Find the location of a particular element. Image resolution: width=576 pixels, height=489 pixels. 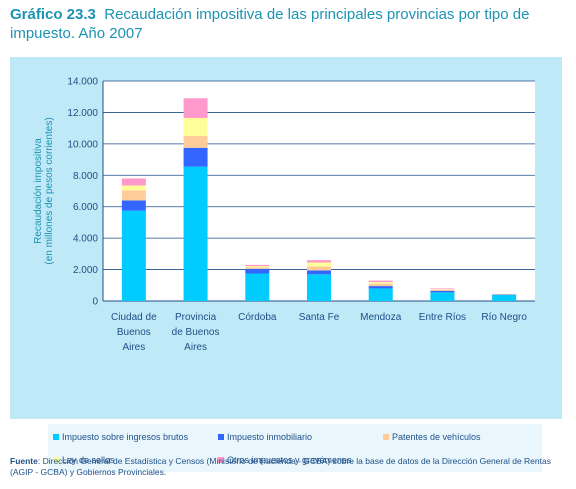

y-tick-label: 0 is located at coordinates (95, 302).